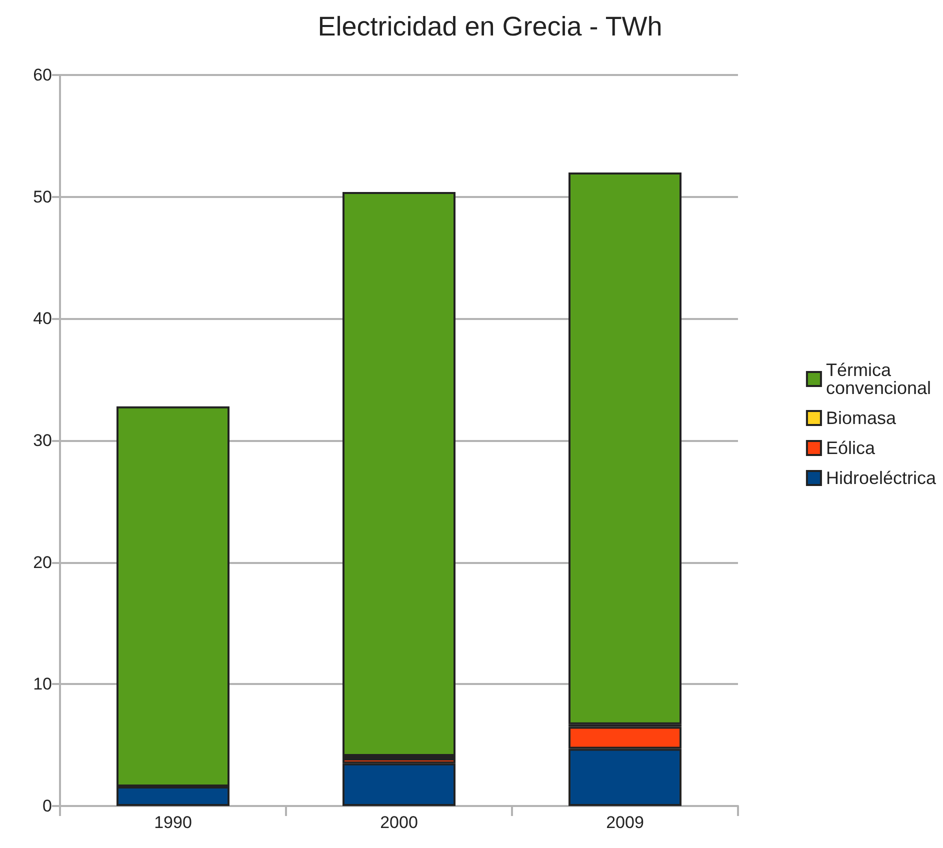 This screenshot has height=848, width=943. What do you see at coordinates (42, 75) in the screenshot?
I see `y-tick-label: 60` at bounding box center [42, 75].